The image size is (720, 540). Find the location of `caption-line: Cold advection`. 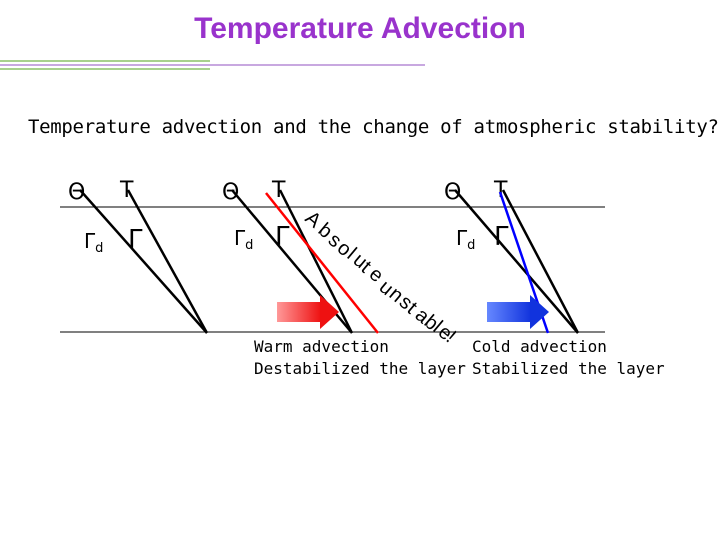

caption-line: Cold advection is located at coordinates (539, 346).